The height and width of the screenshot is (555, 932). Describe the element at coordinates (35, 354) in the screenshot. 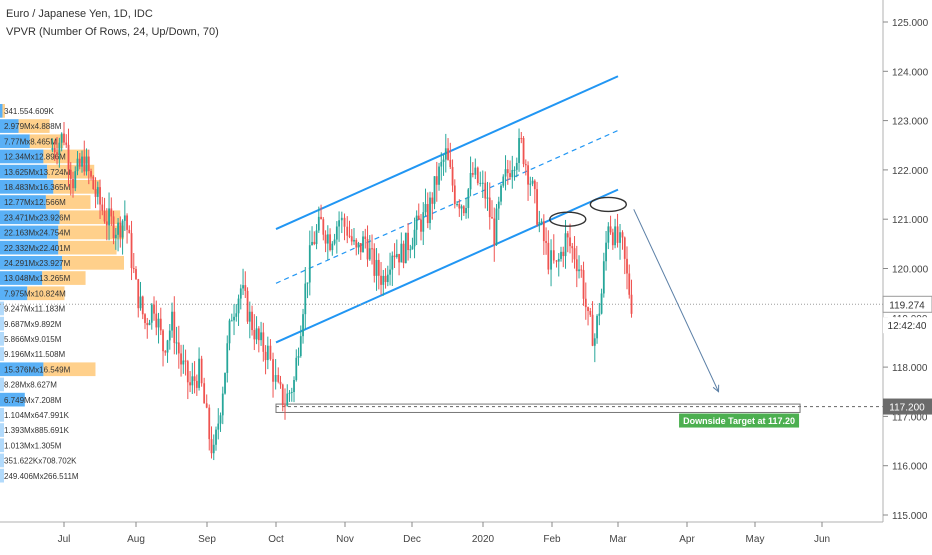

I see `volume-label: 9.196Mx11.508M` at that location.